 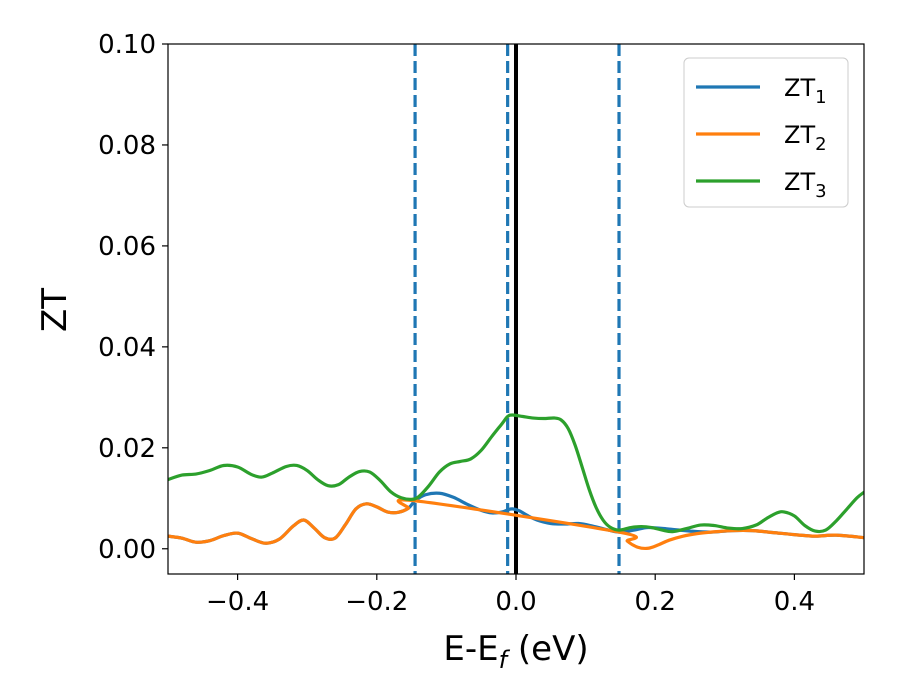 What do you see at coordinates (655, 602) in the screenshot?
I see `x-tick-label: 0.2` at bounding box center [655, 602].